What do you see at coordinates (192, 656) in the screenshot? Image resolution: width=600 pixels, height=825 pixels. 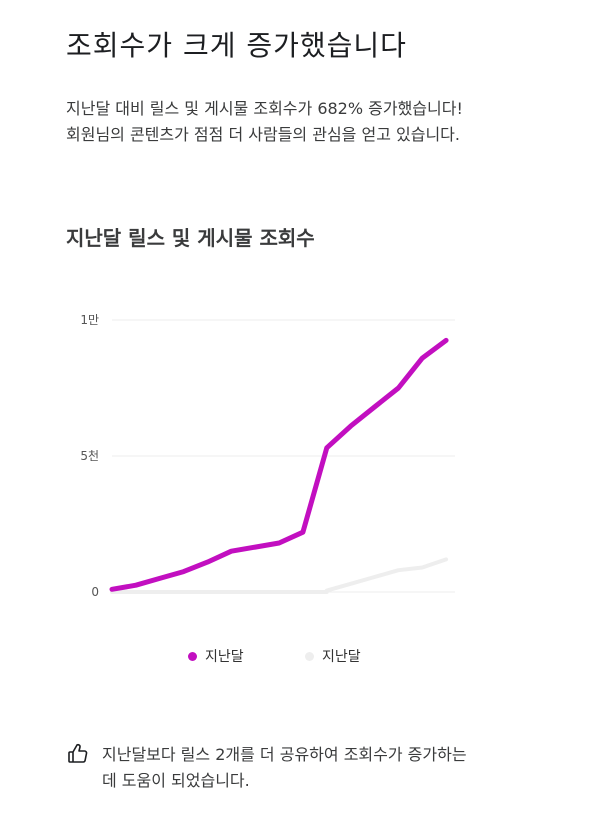 I see `legend-dot-current` at bounding box center [192, 656].